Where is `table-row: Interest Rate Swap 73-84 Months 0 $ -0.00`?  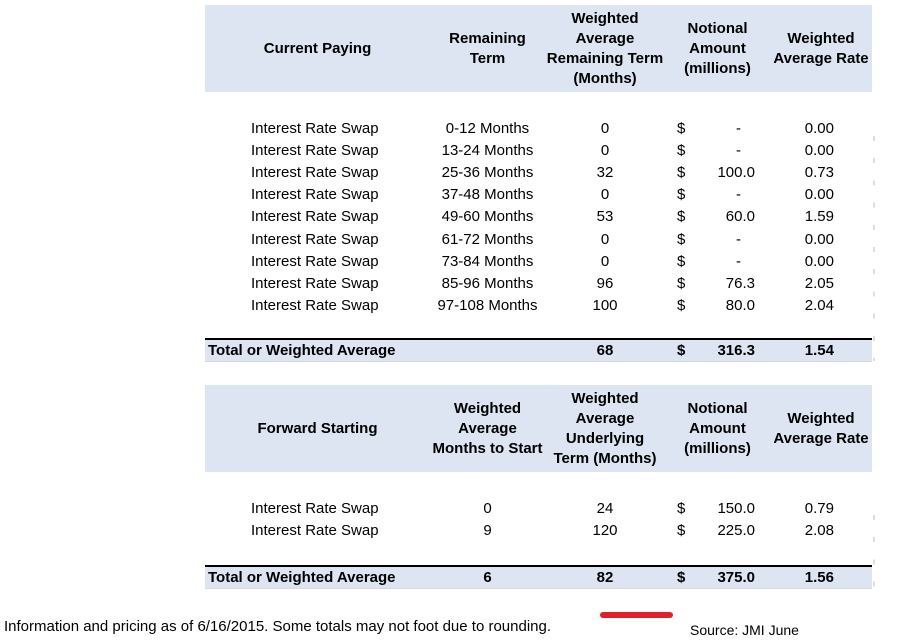
table-row: Interest Rate Swap 73-84 Months 0 $ -0.00 is located at coordinates (538, 261).